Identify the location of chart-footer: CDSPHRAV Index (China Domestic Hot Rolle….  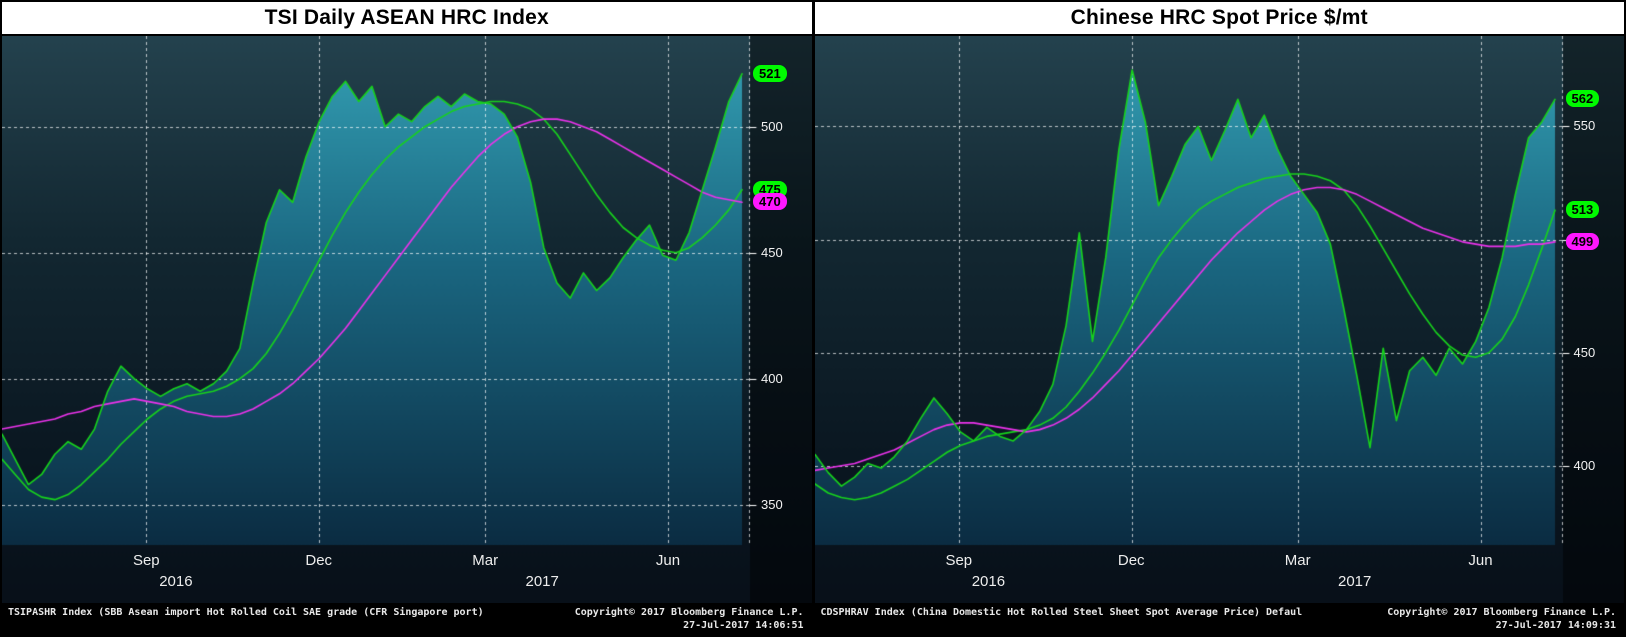
(1219, 619).